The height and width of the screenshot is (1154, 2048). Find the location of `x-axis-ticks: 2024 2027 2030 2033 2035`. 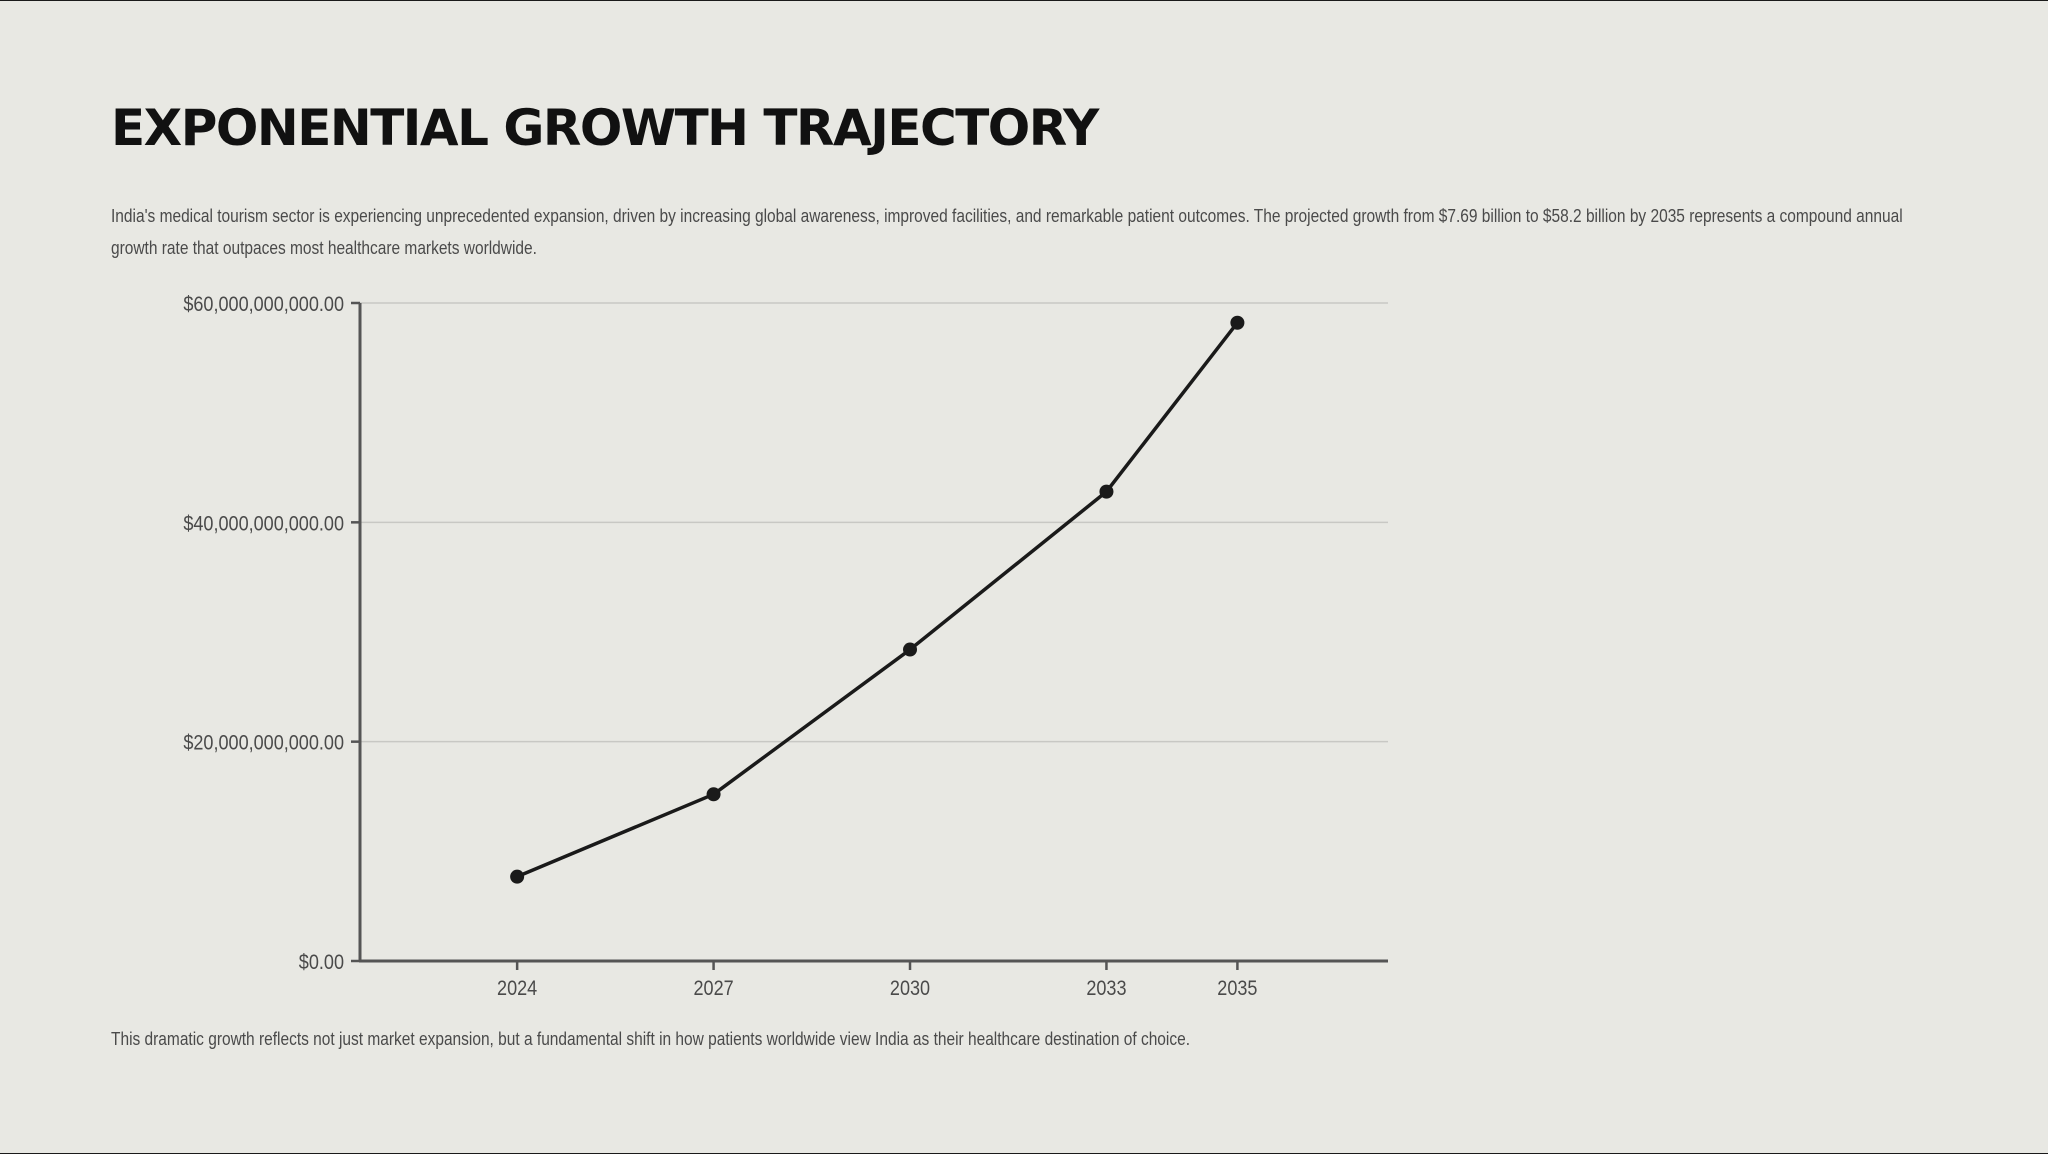

x-axis-ticks: 2024 2027 2030 2033 2035 is located at coordinates (877, 980).